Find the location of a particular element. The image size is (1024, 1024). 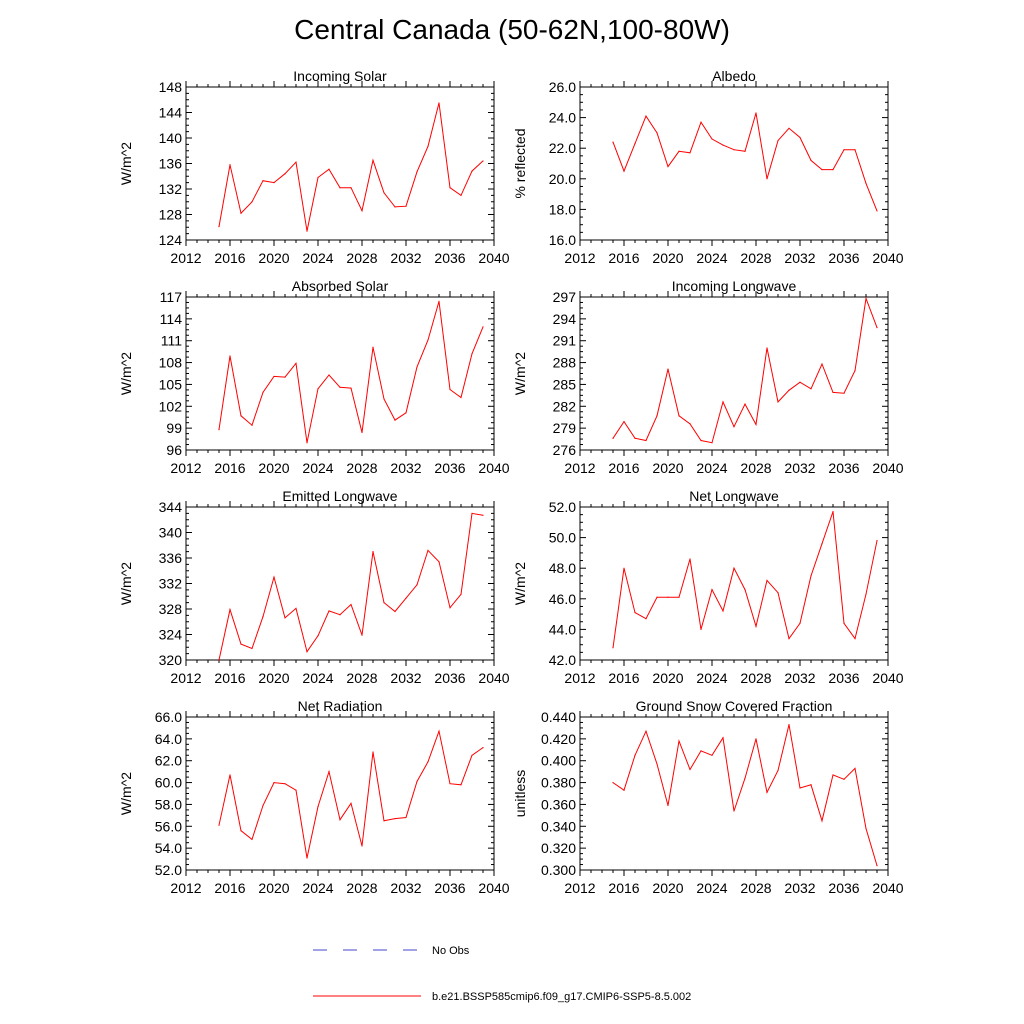

y-tick-label: 136 is located at coordinates (171, 164).